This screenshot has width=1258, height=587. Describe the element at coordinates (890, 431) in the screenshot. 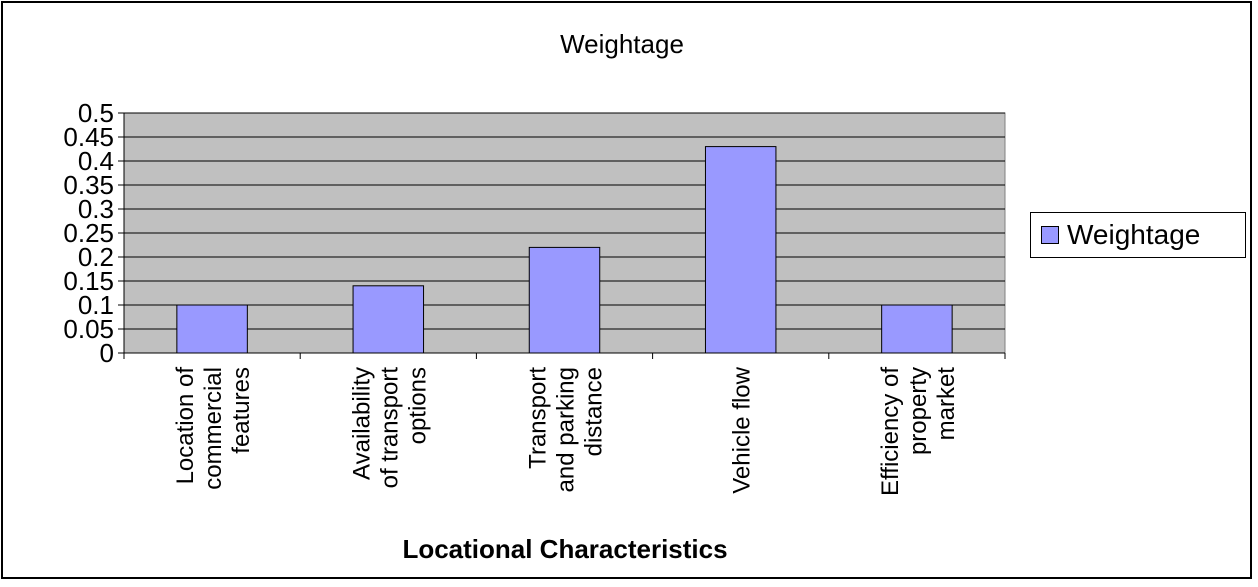

I see `x-tick-label: Efficiency of` at that location.